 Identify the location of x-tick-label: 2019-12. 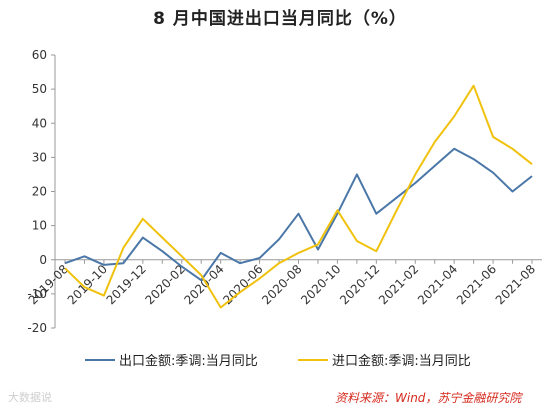
(126, 284).